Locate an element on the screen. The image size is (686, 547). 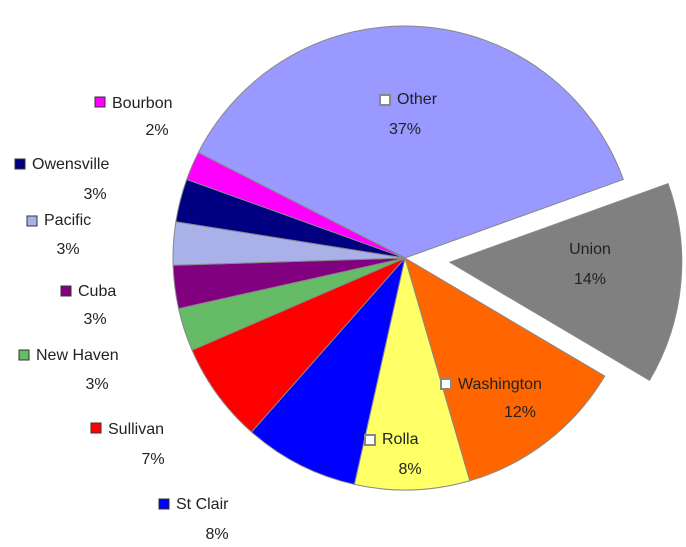
slice-value-label: 7% is located at coordinates (152, 459).